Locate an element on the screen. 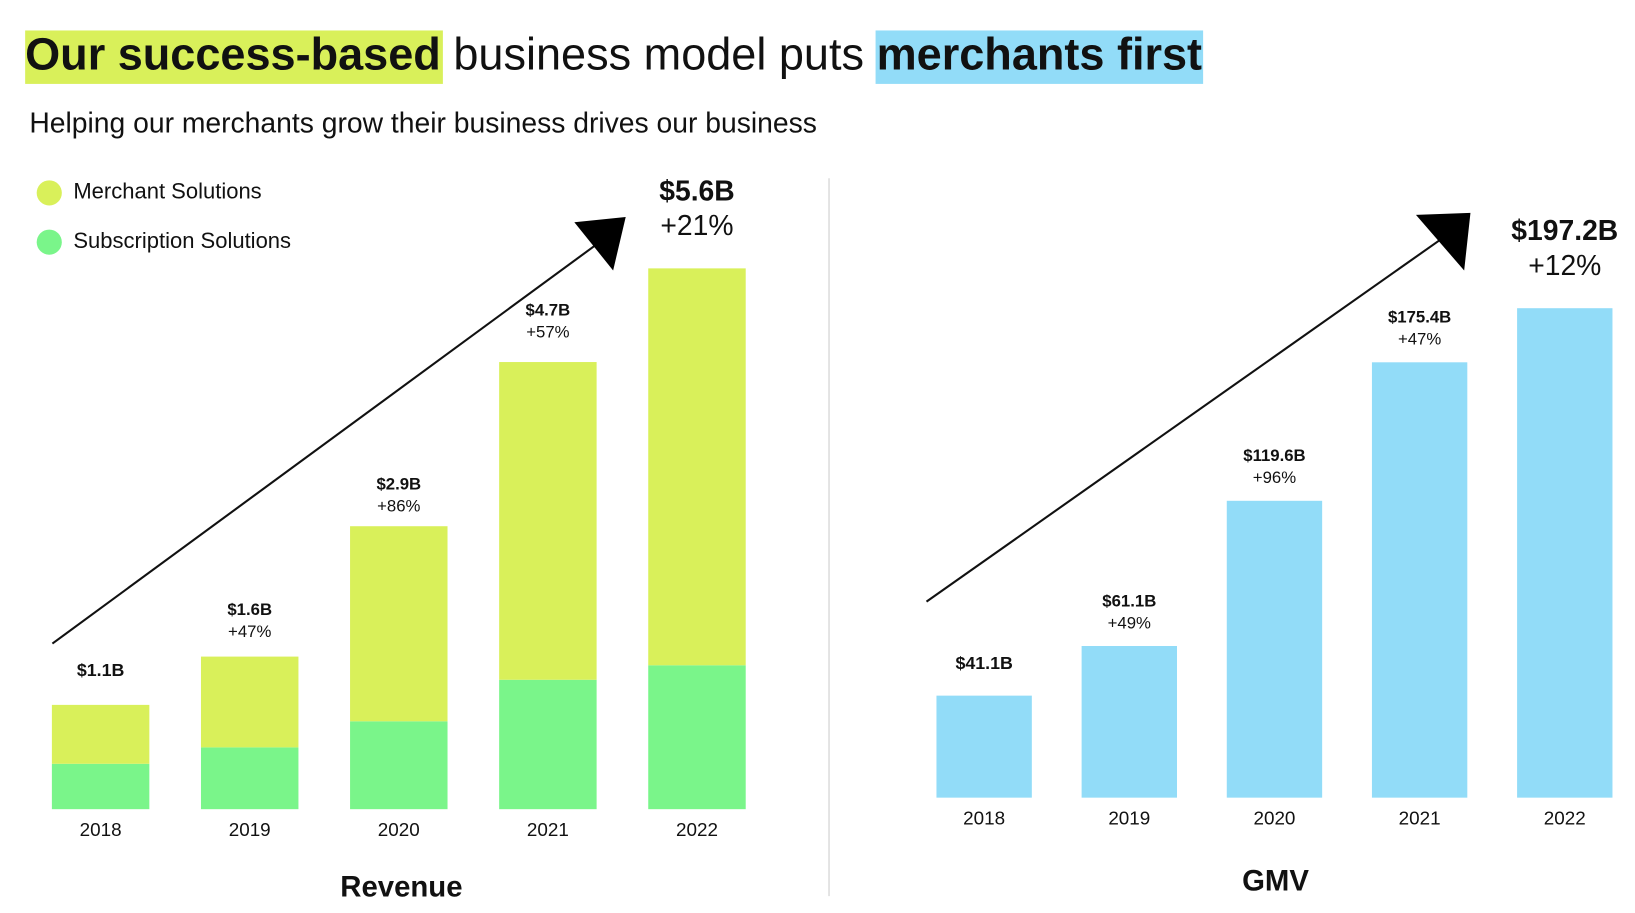 This screenshot has width=1635, height=913. growth-label: +21% is located at coordinates (696, 225).